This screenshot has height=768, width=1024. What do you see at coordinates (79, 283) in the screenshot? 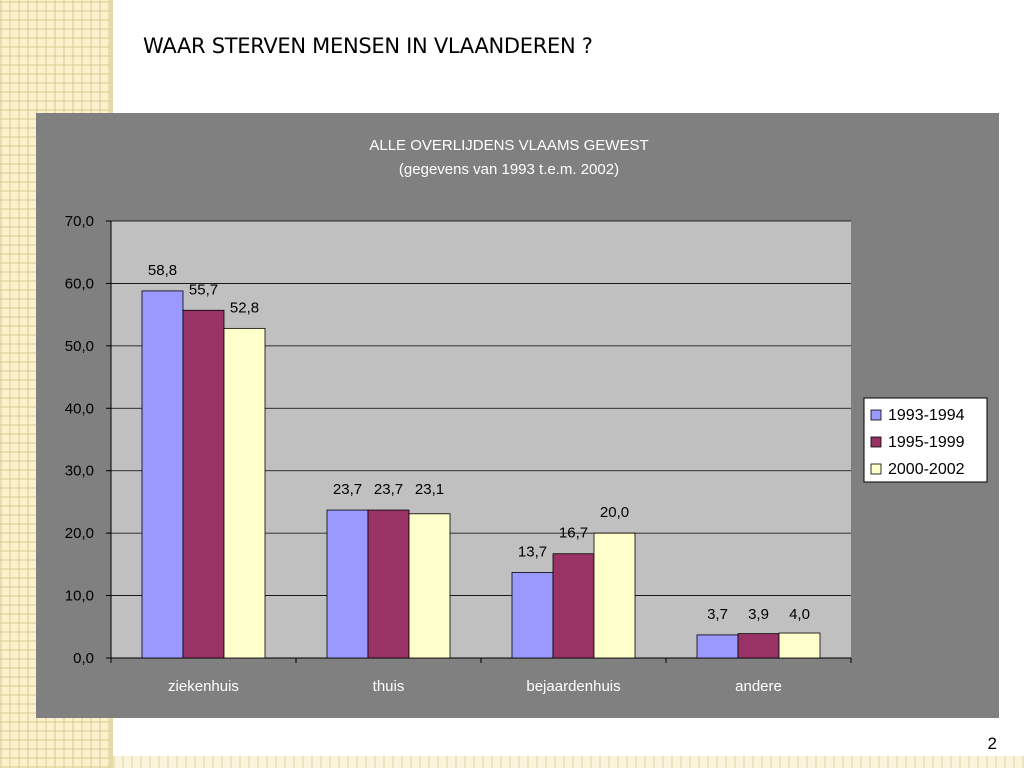
I see `y-tick-label: 60,0` at bounding box center [79, 283].